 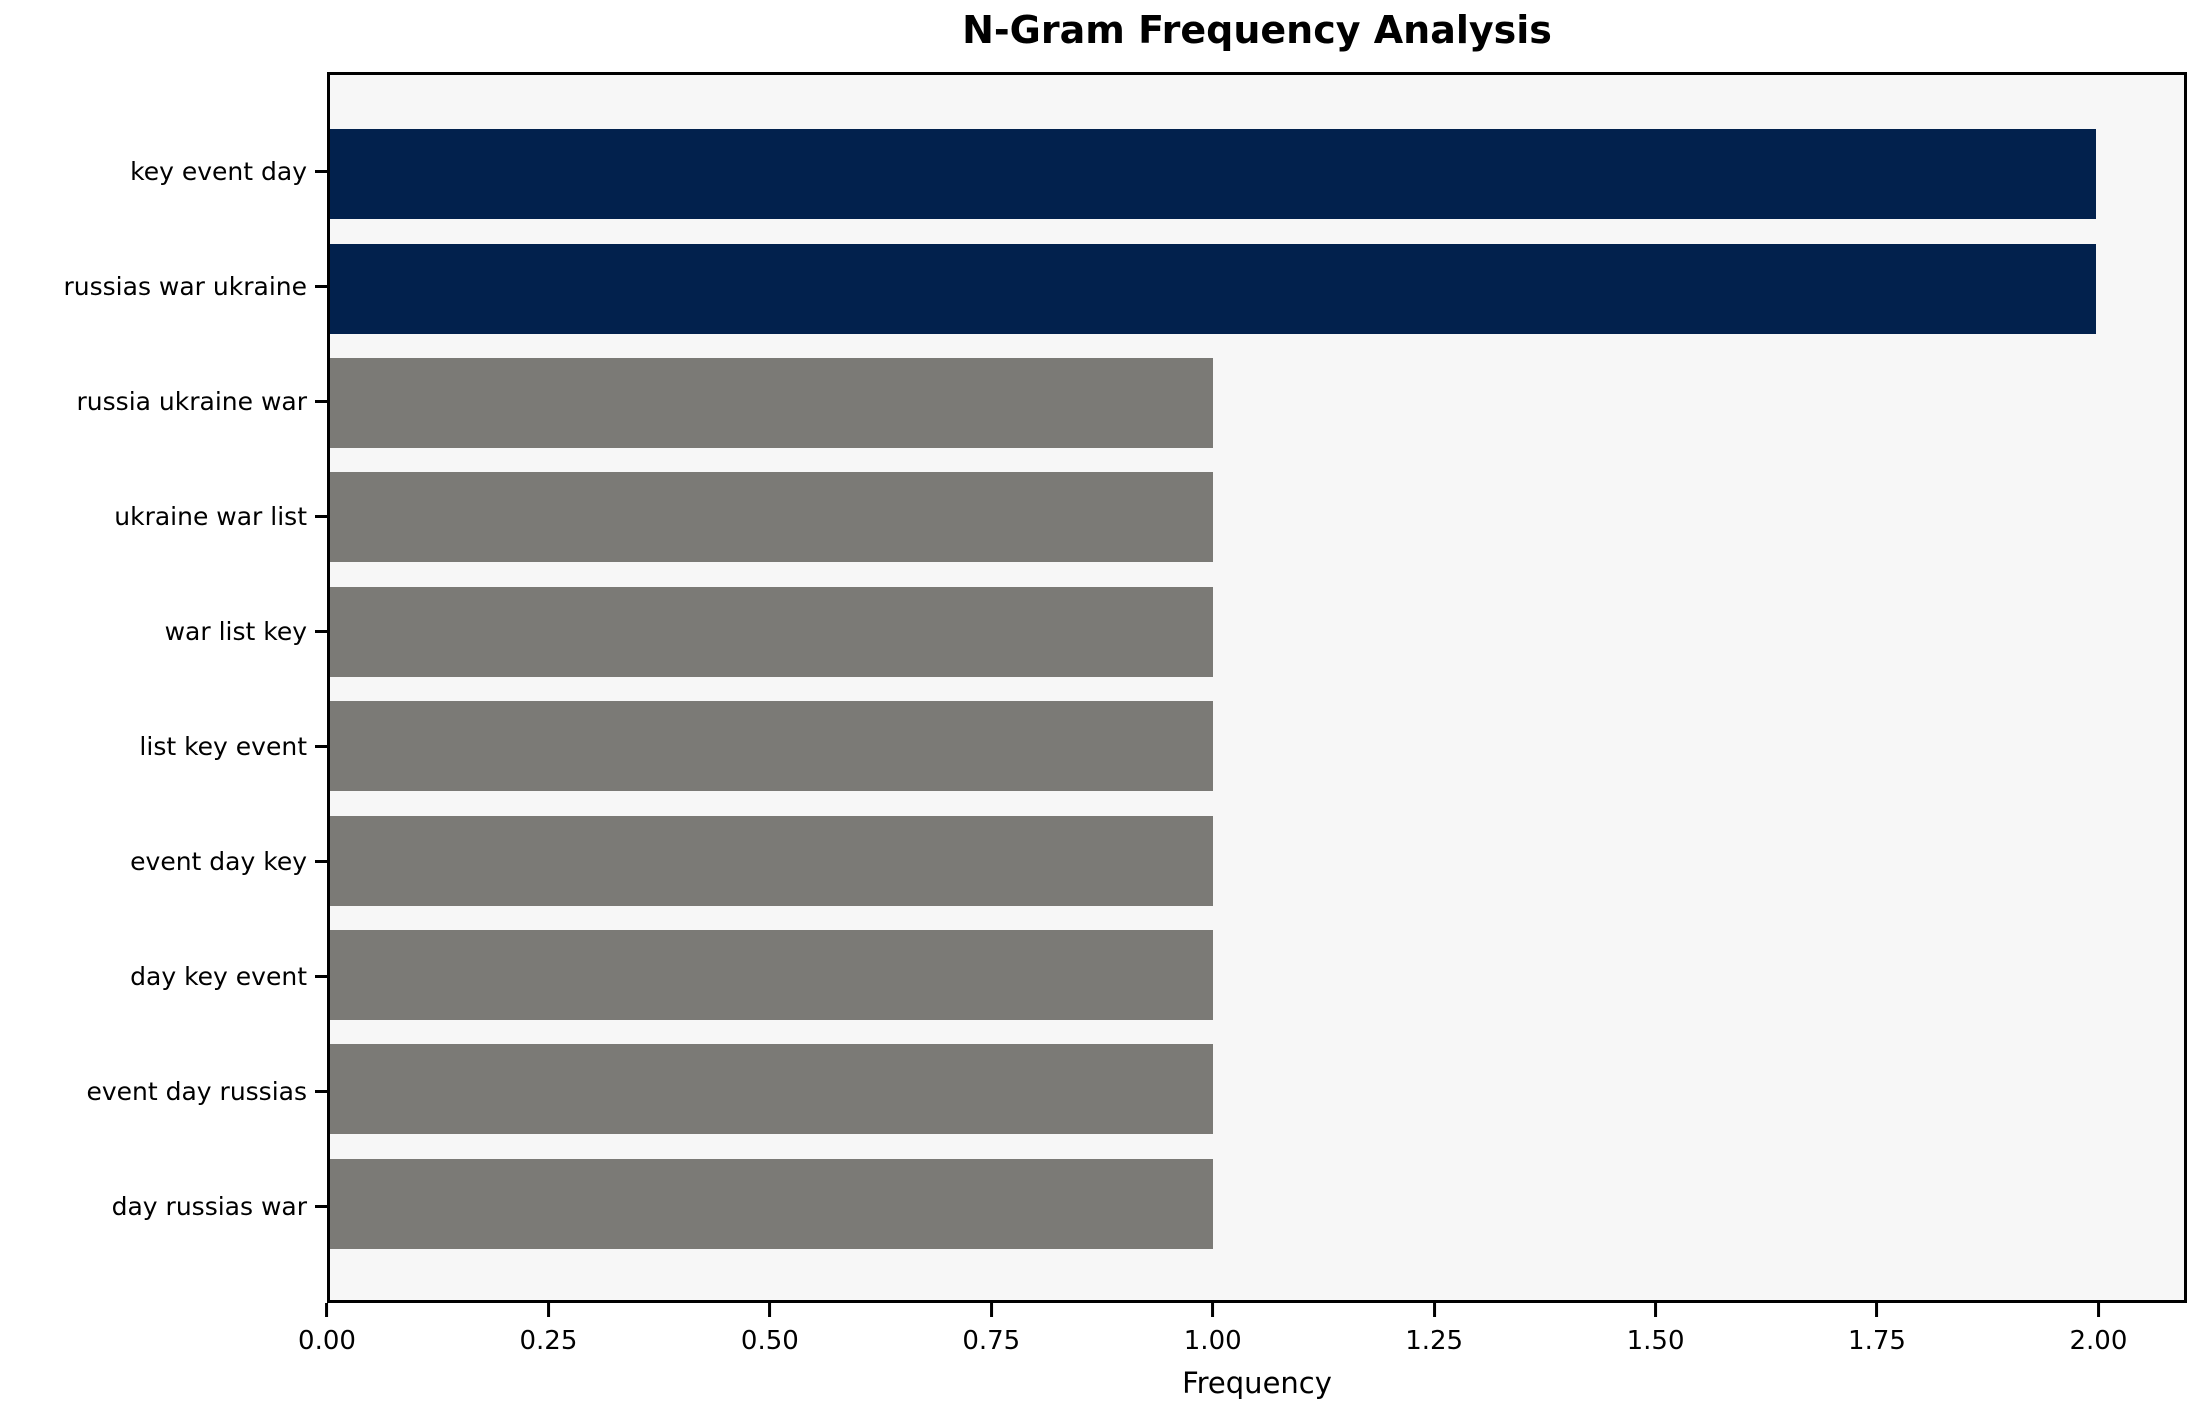 I want to click on x-tick-label: 1.00, so click(x=1212, y=1341).